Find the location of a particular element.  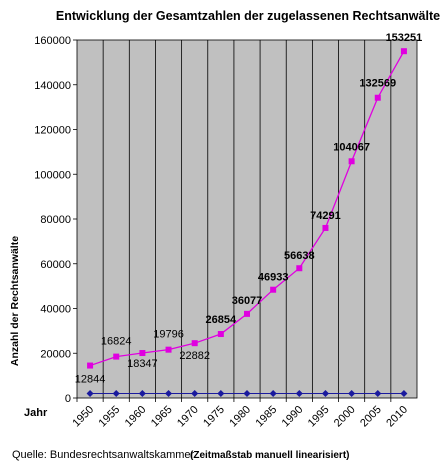

y-tick-label: 140000 is located at coordinates (52, 86).